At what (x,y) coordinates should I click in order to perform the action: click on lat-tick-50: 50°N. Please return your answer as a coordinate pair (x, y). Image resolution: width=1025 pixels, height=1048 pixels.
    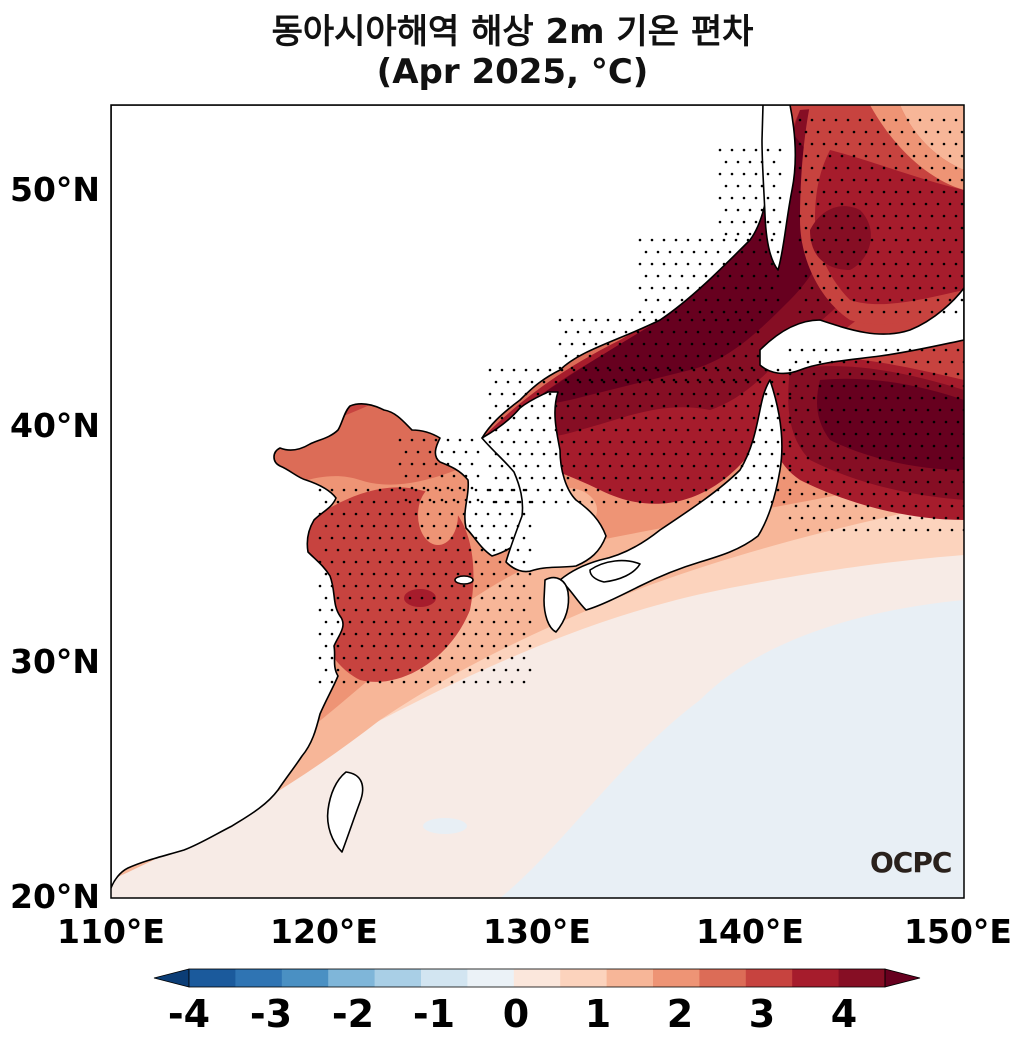
    Looking at the image, I should click on (55, 189).